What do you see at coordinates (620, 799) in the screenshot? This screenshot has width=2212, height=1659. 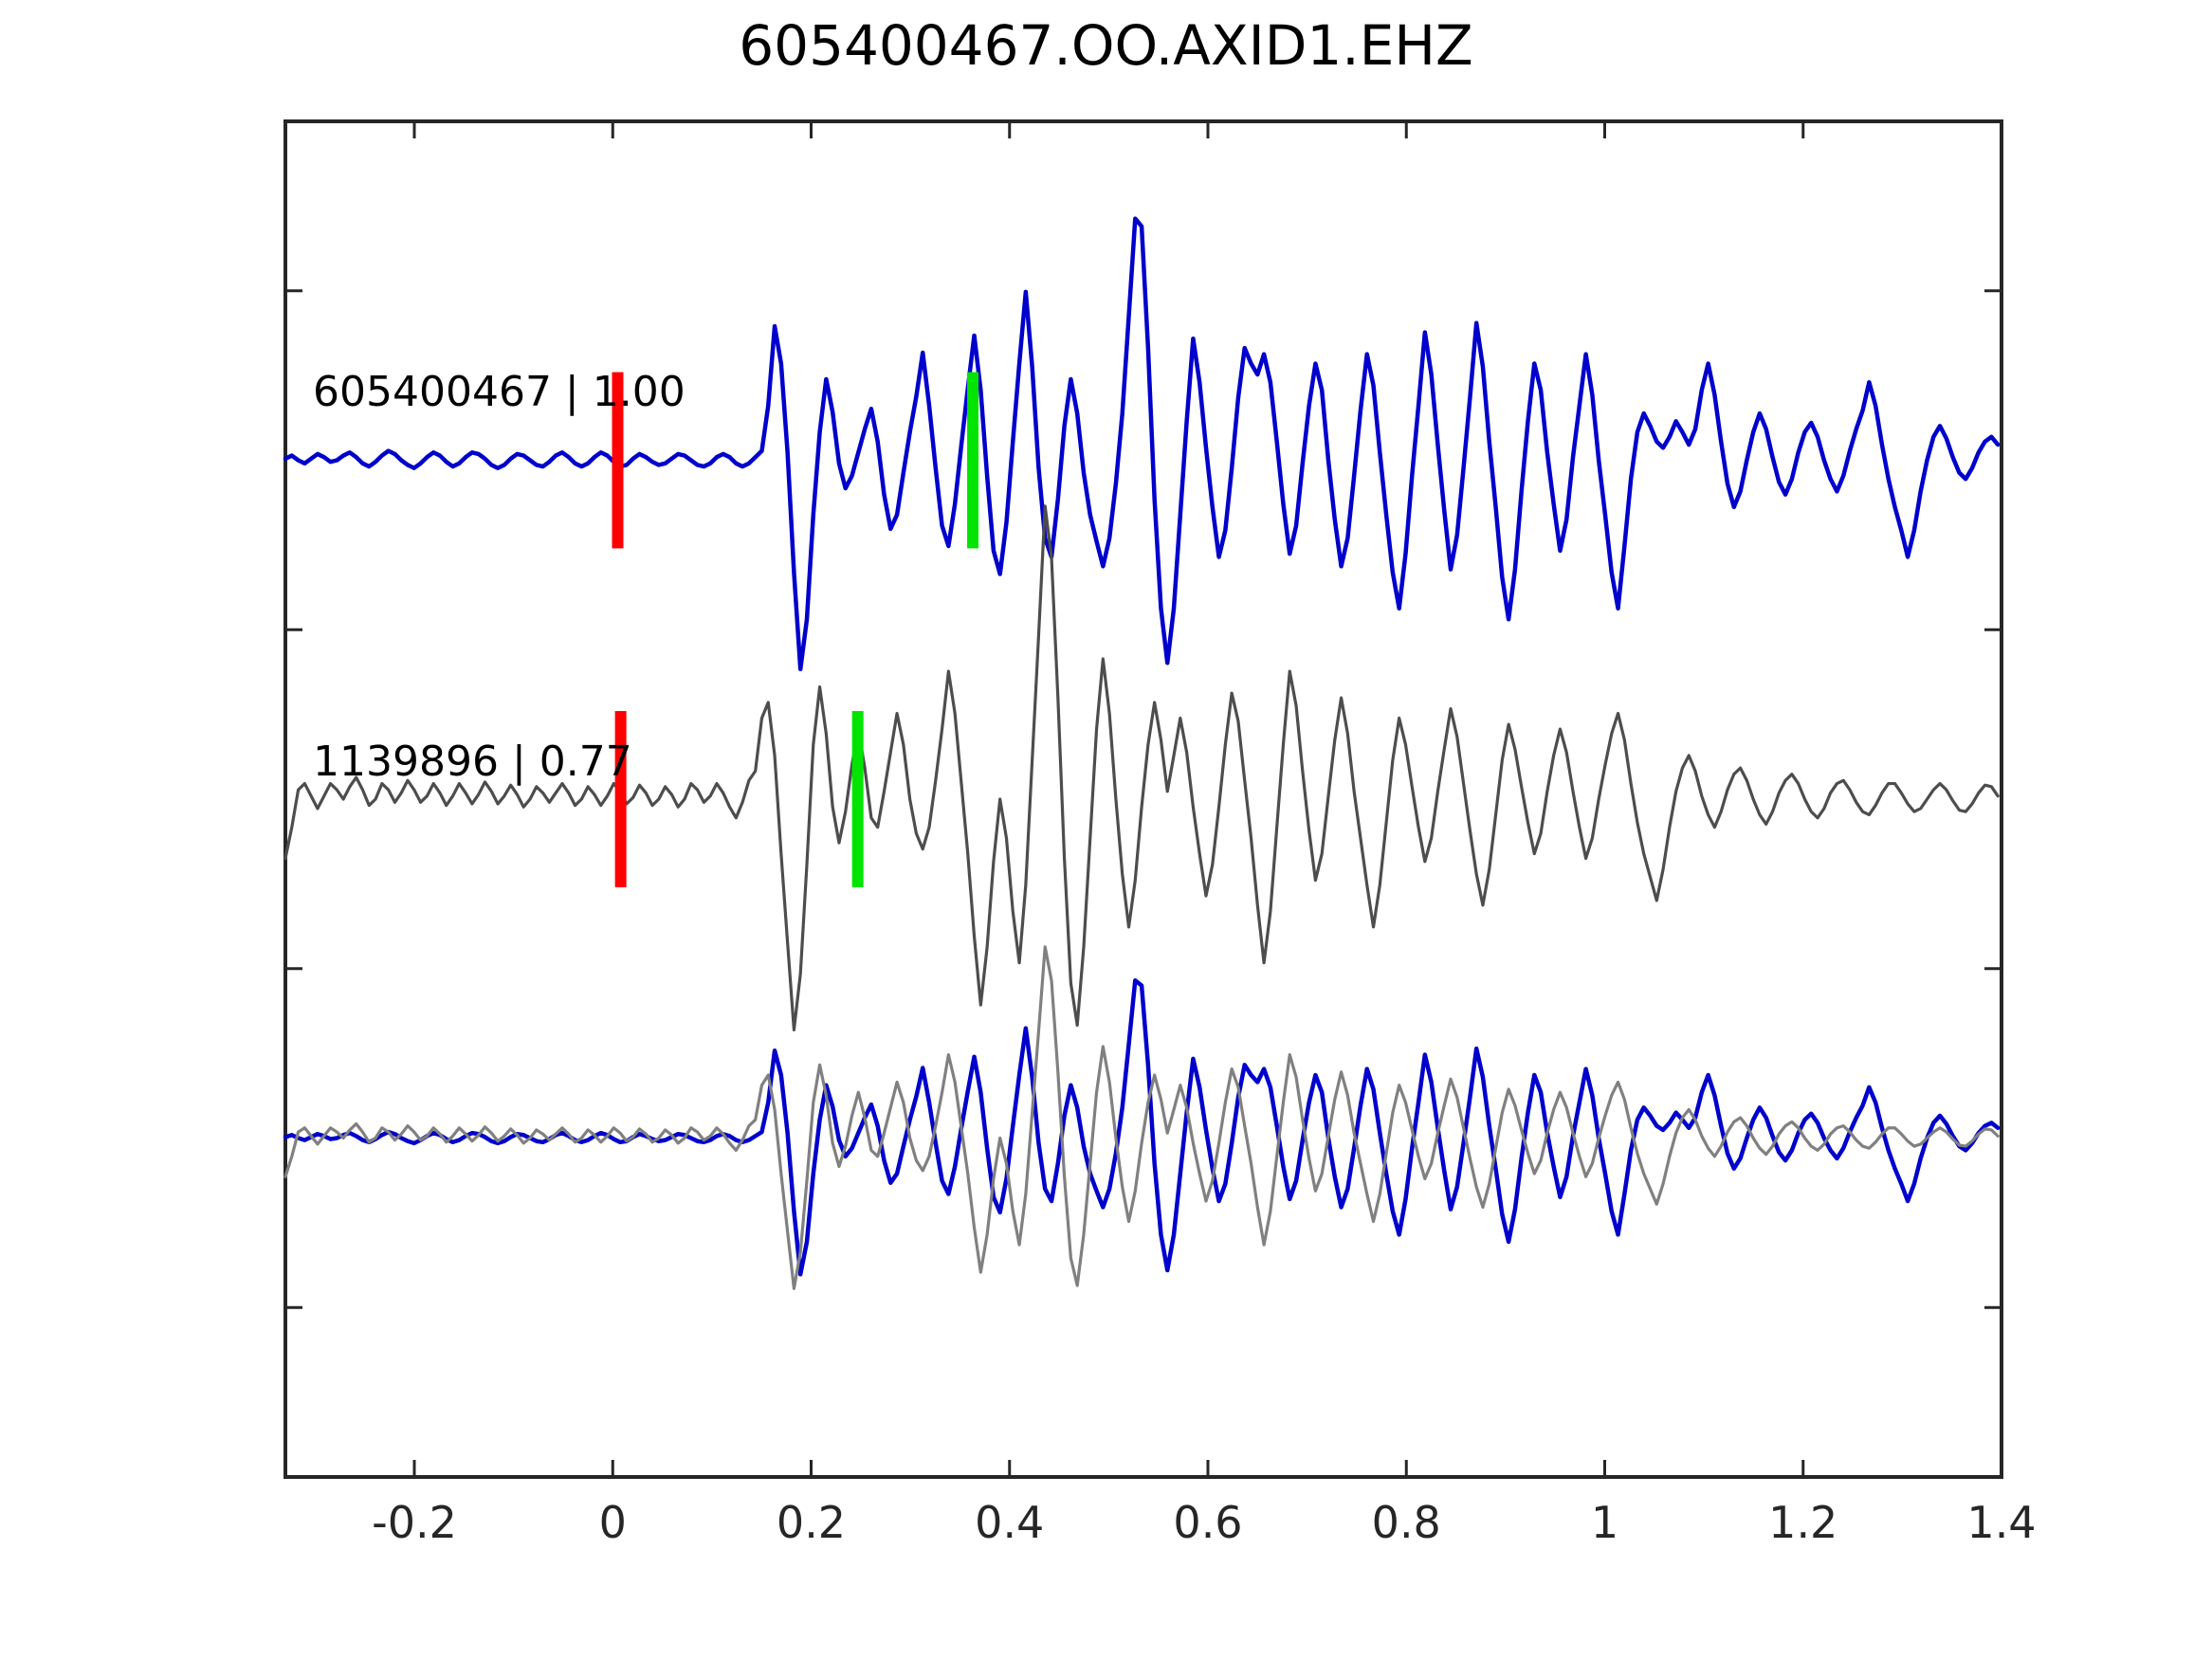 I see `p-pick-detection-marker` at bounding box center [620, 799].